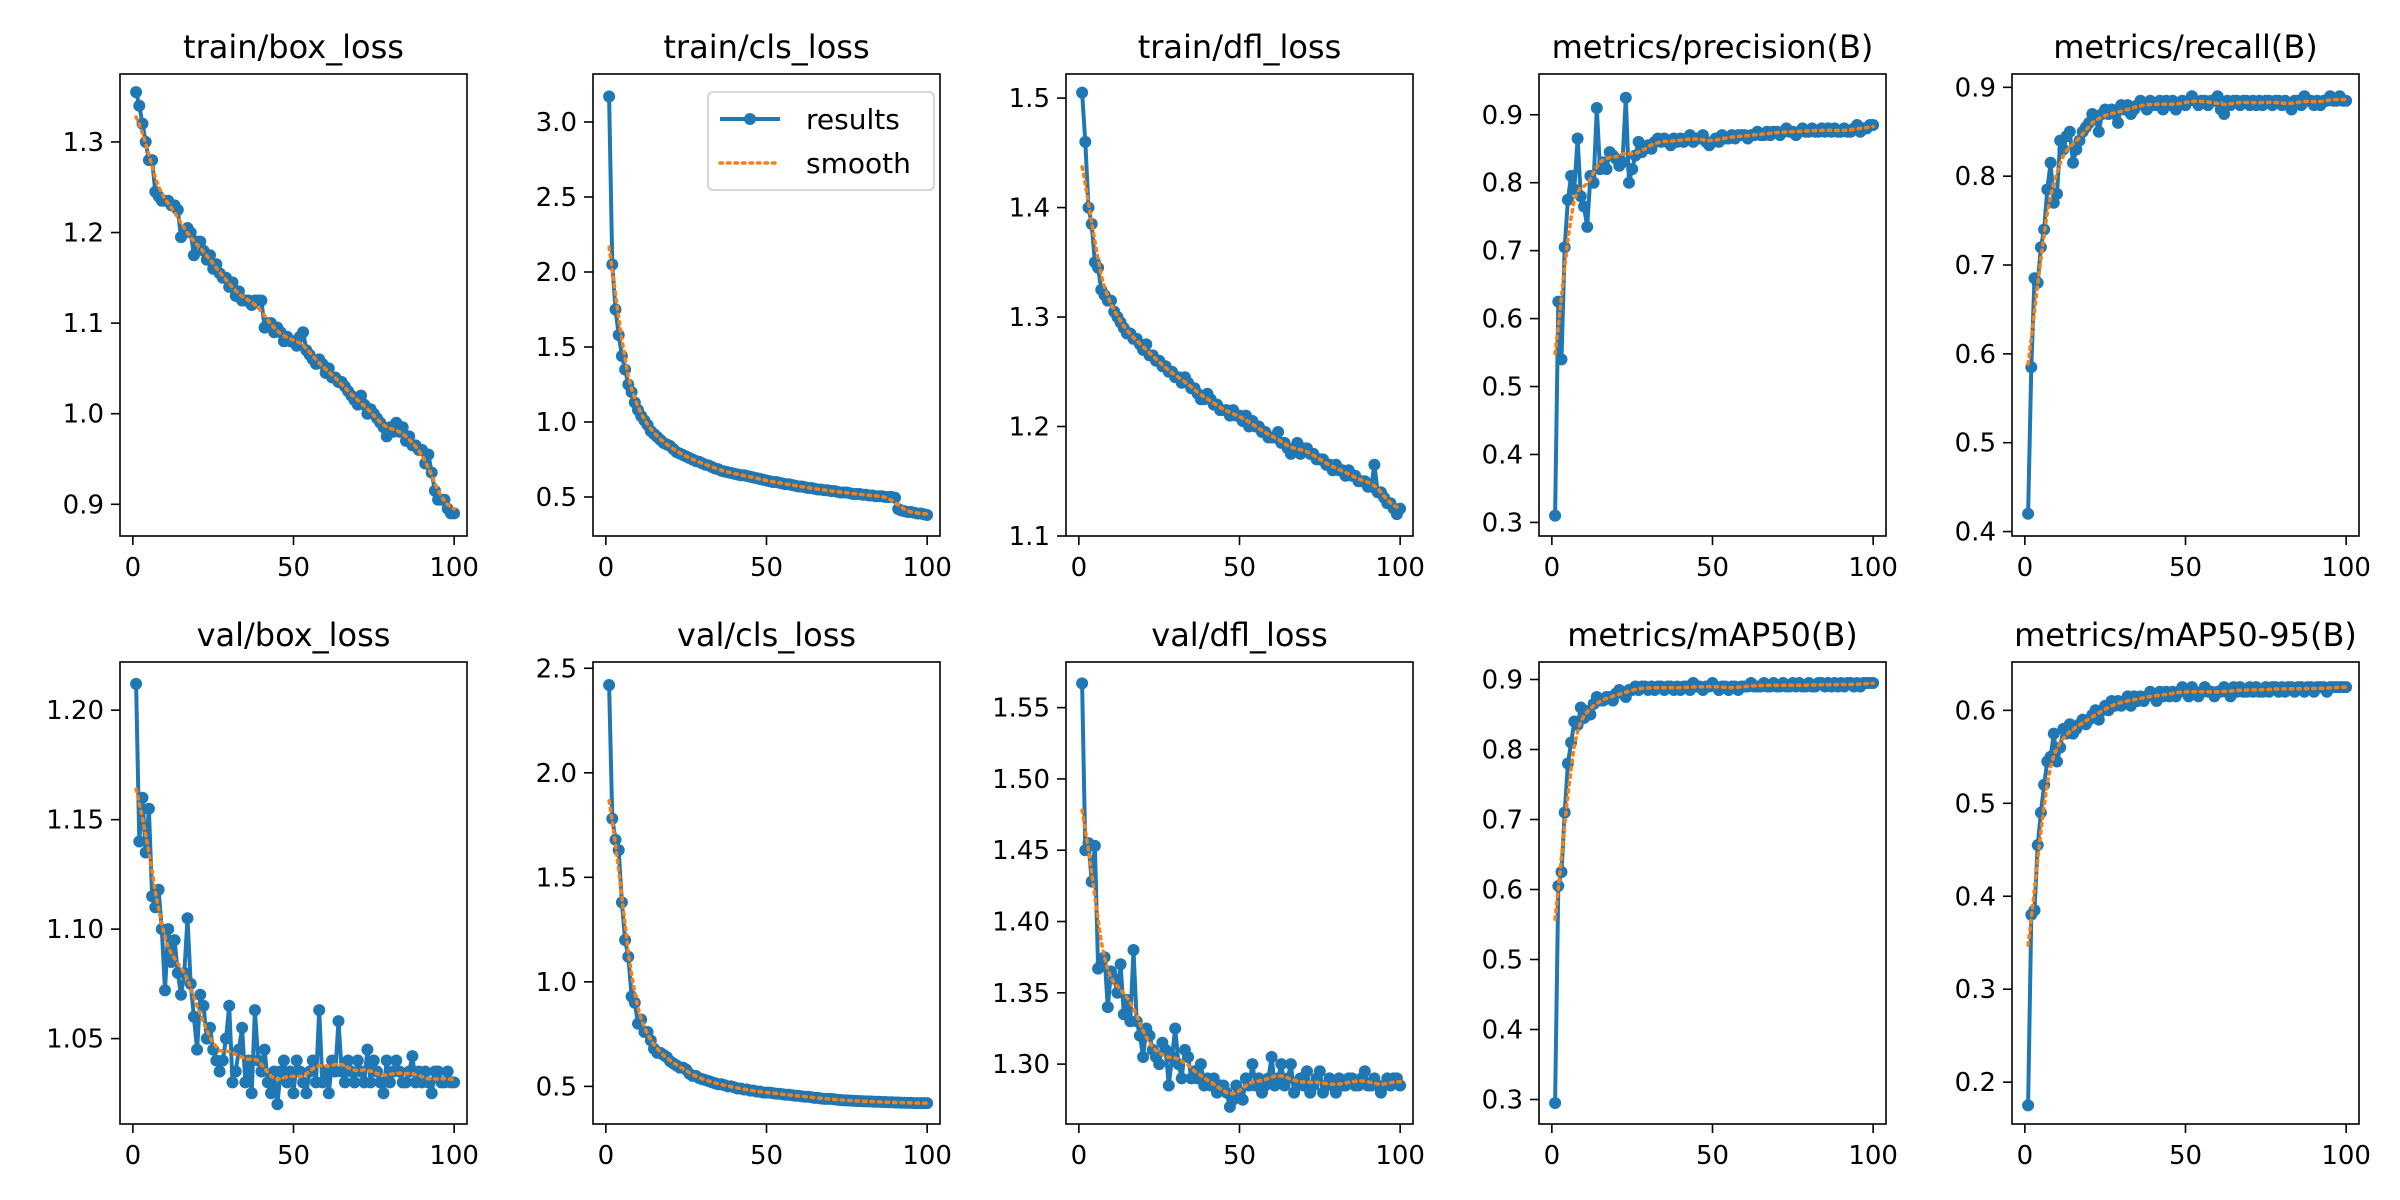 The height and width of the screenshot is (1200, 2400). I want to click on metrics-precision-b-ytick-label: 0.8, so click(1502, 184).